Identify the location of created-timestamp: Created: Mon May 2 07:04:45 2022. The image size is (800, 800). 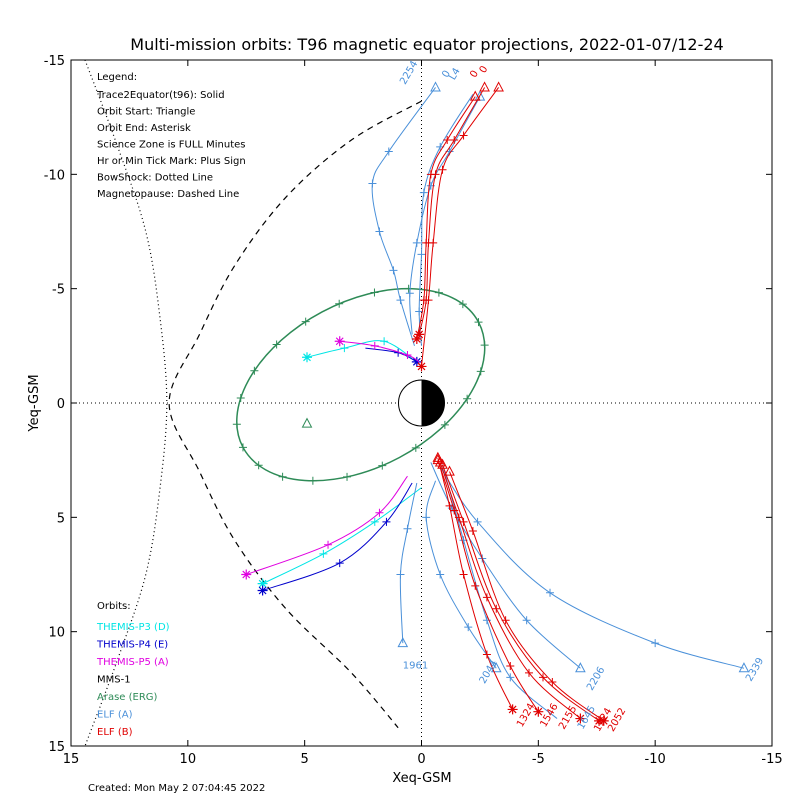
(176, 788).